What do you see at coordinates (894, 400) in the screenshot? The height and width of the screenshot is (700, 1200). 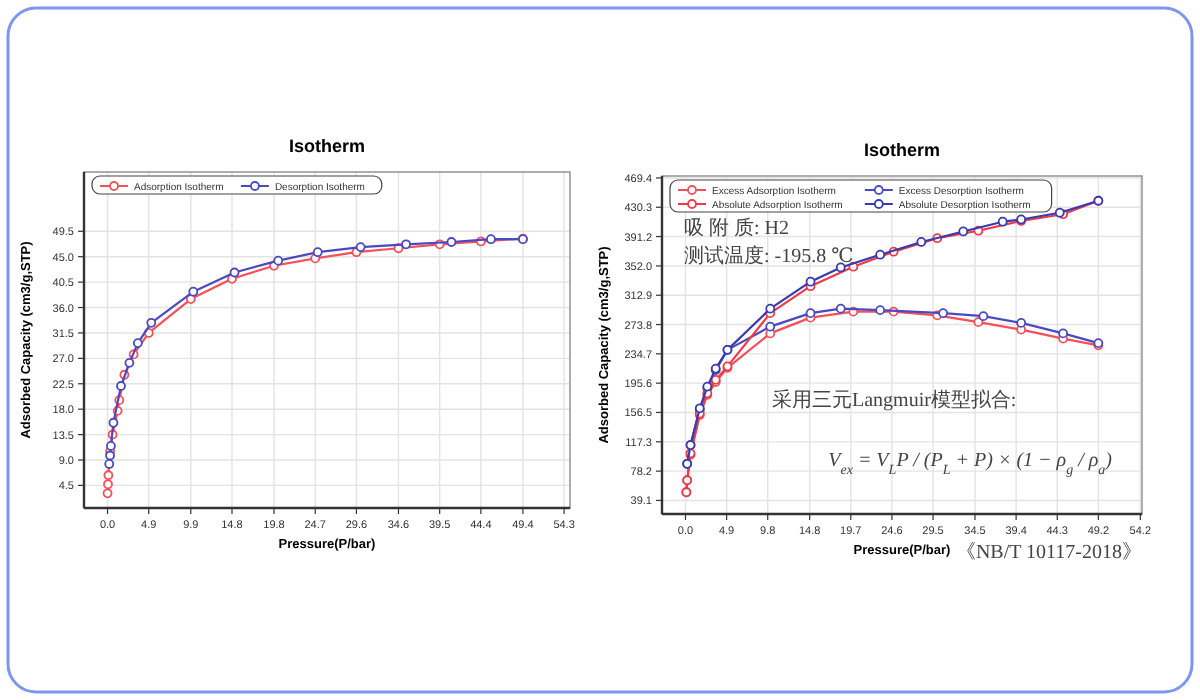 I see `annotation: 采用三元Langmuir模型拟合:` at bounding box center [894, 400].